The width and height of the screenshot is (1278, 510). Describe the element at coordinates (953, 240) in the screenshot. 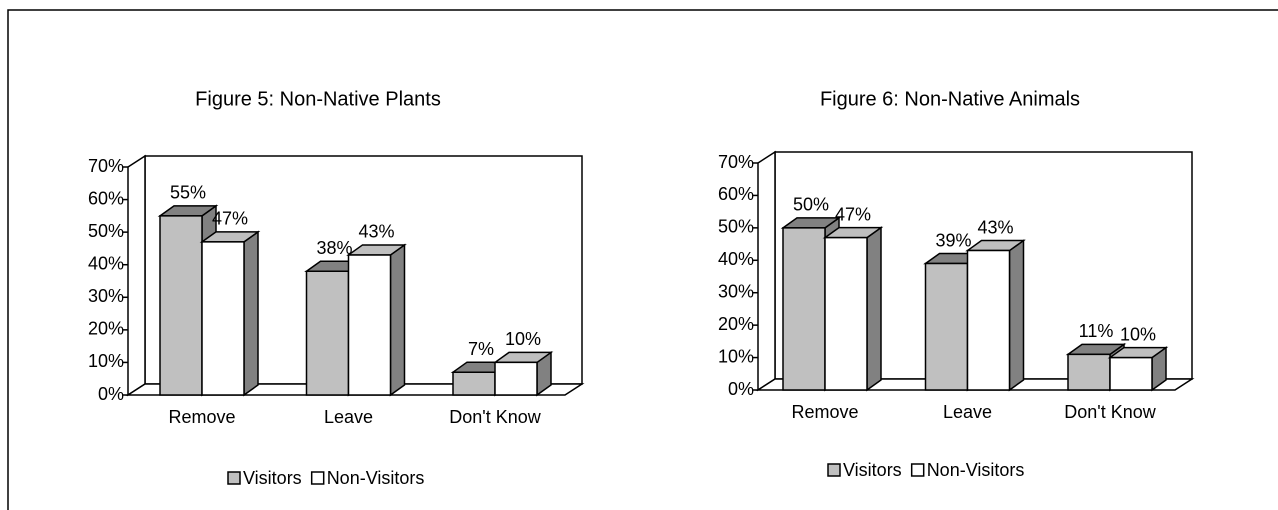

I see `data-label: 39%` at that location.